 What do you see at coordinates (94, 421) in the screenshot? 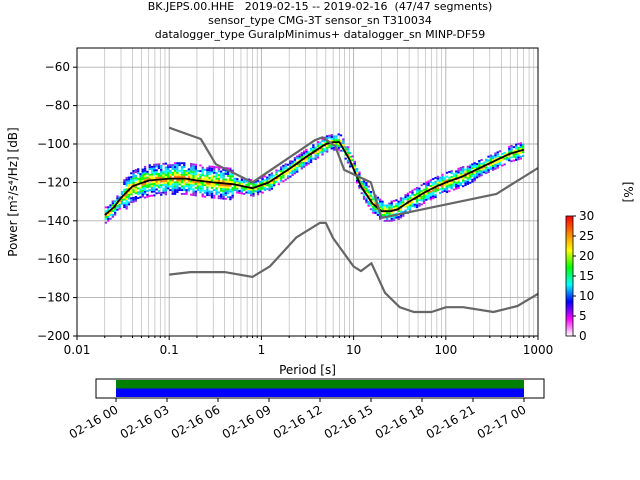
I see `coverage-tick-label: 02-16 00` at bounding box center [94, 421].